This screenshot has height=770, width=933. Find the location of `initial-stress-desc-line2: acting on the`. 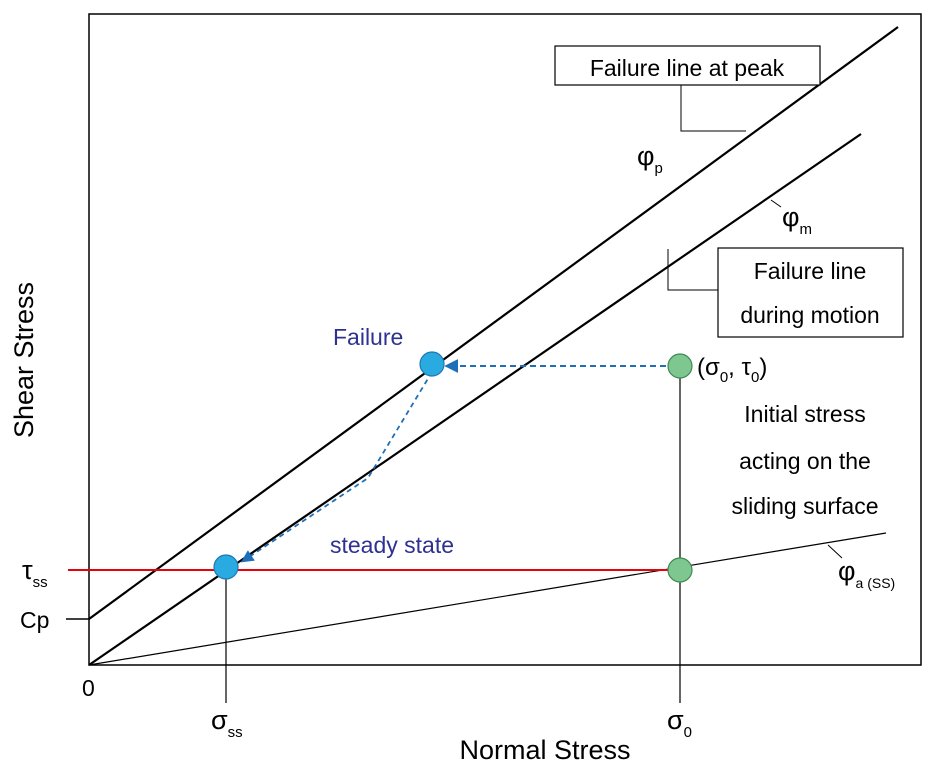

initial-stress-desc-line2: acting on the is located at coordinates (805, 461).